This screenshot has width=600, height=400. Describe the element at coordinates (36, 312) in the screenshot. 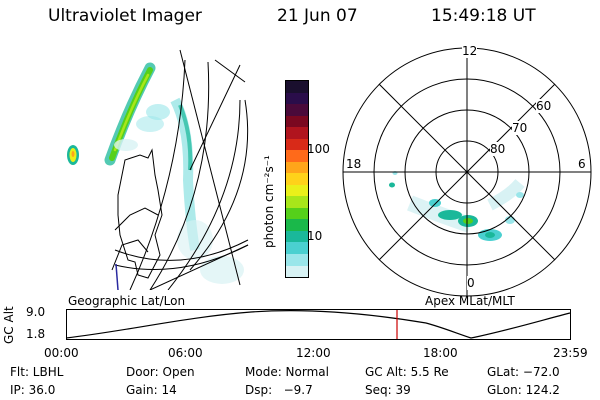

I see `alt-ytick-high: 9.0` at that location.